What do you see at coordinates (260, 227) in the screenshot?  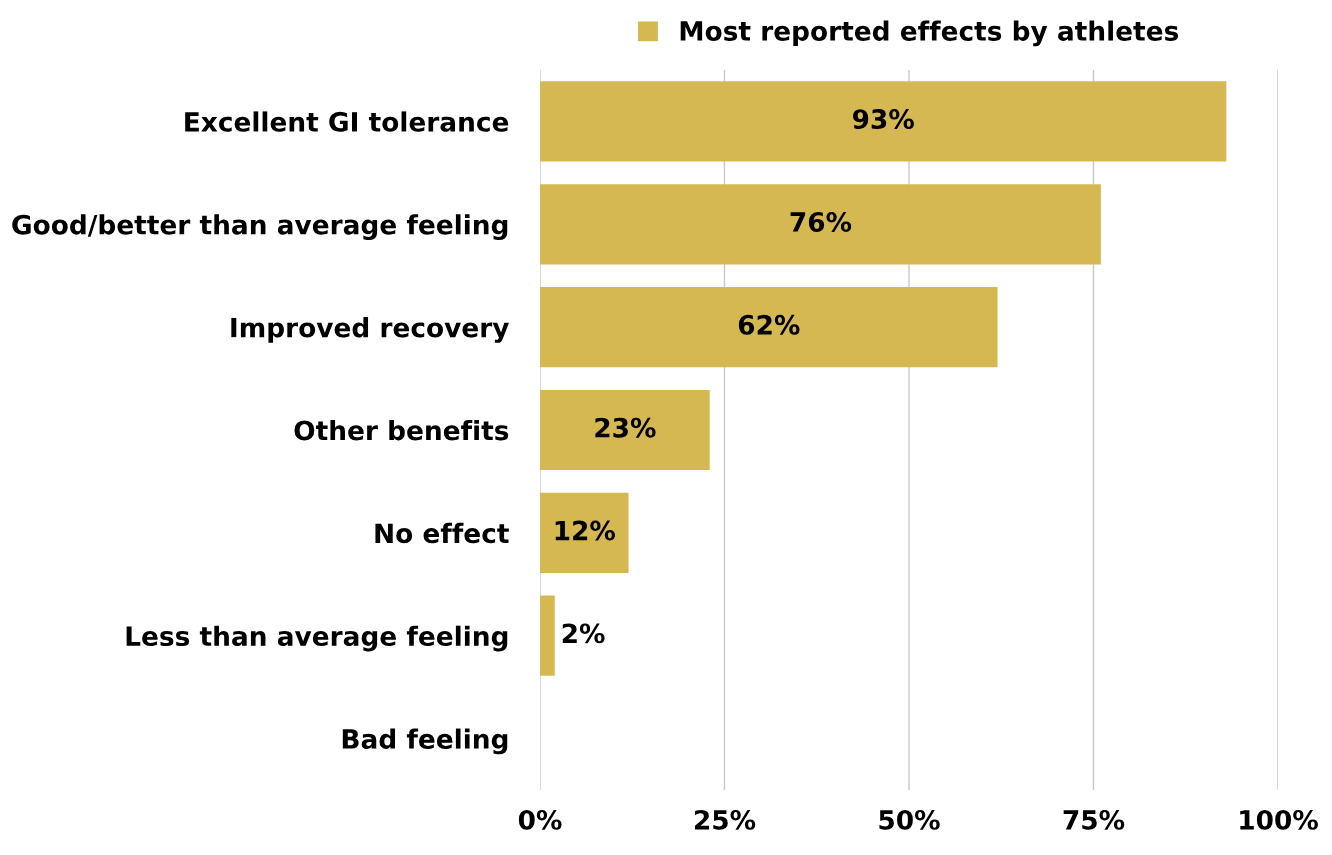 I see `y-tick-label: Good/better than average feeling` at bounding box center [260, 227].